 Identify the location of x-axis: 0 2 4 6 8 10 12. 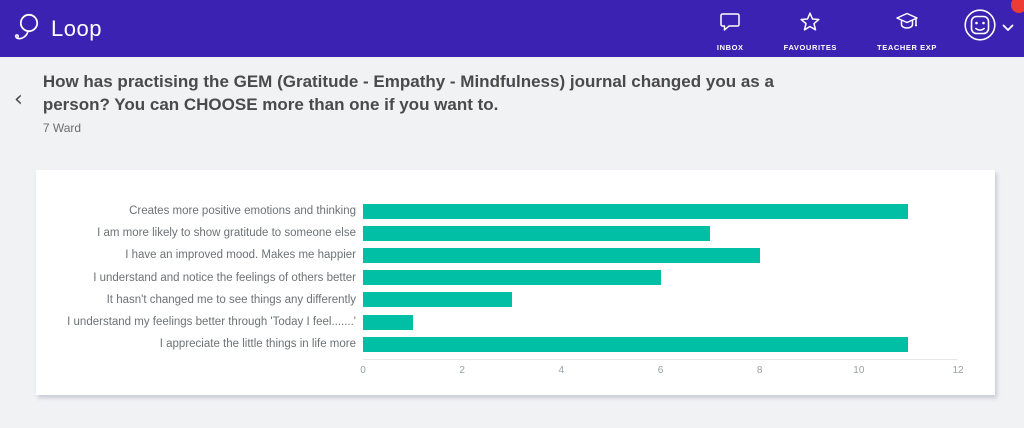
(662, 369).